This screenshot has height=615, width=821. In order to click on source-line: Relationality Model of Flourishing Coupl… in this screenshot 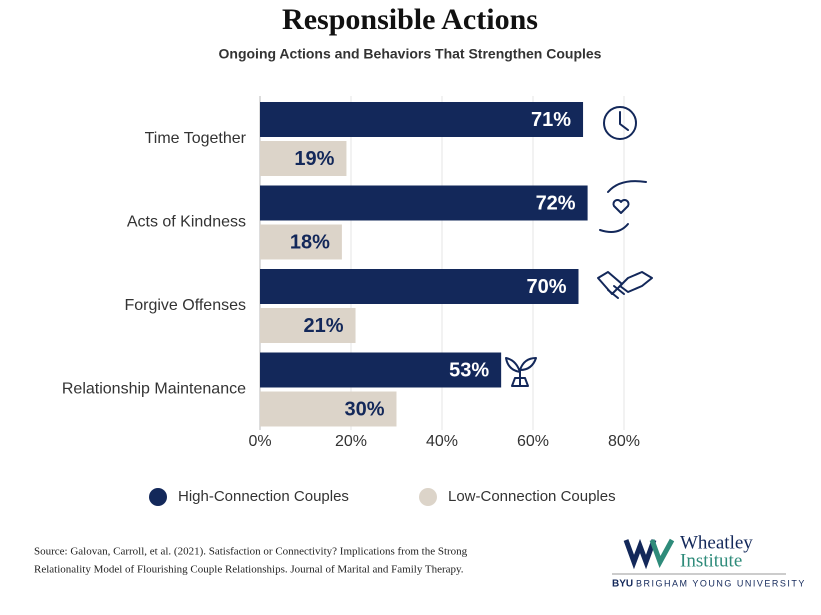, I will do `click(249, 570)`.